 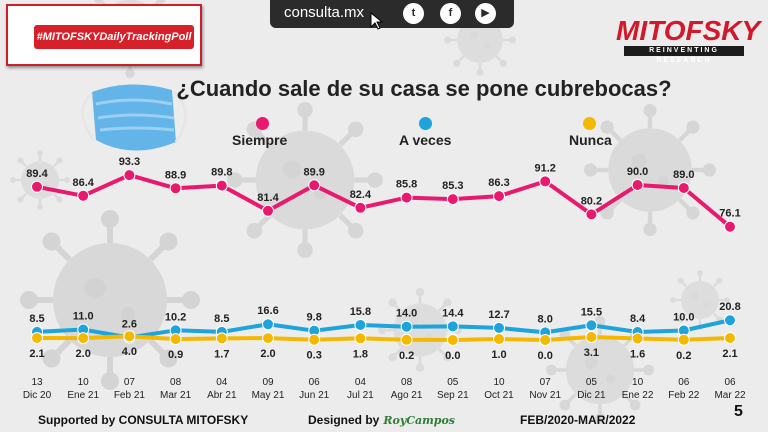 What do you see at coordinates (638, 319) in the screenshot?
I see `data-label-a-veces: 8.4` at bounding box center [638, 319].